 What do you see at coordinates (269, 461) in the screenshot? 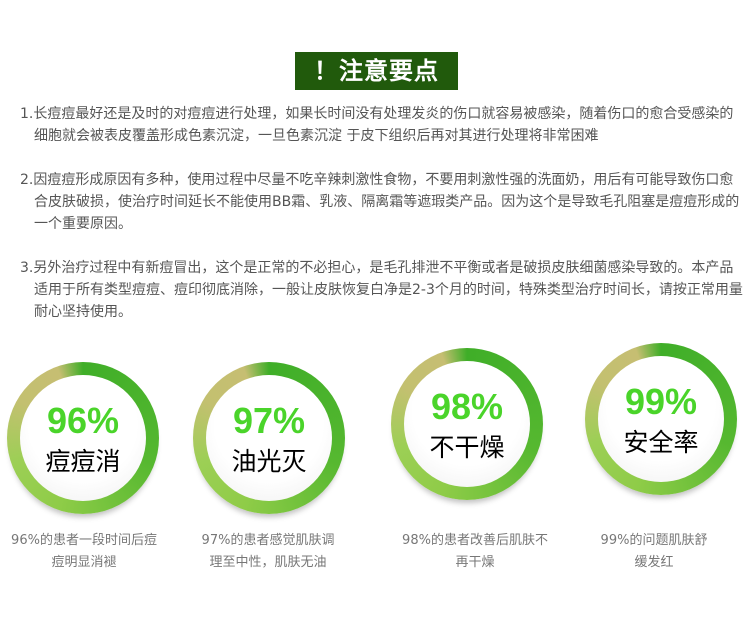
I see `stat-label: 油光灭` at bounding box center [269, 461].